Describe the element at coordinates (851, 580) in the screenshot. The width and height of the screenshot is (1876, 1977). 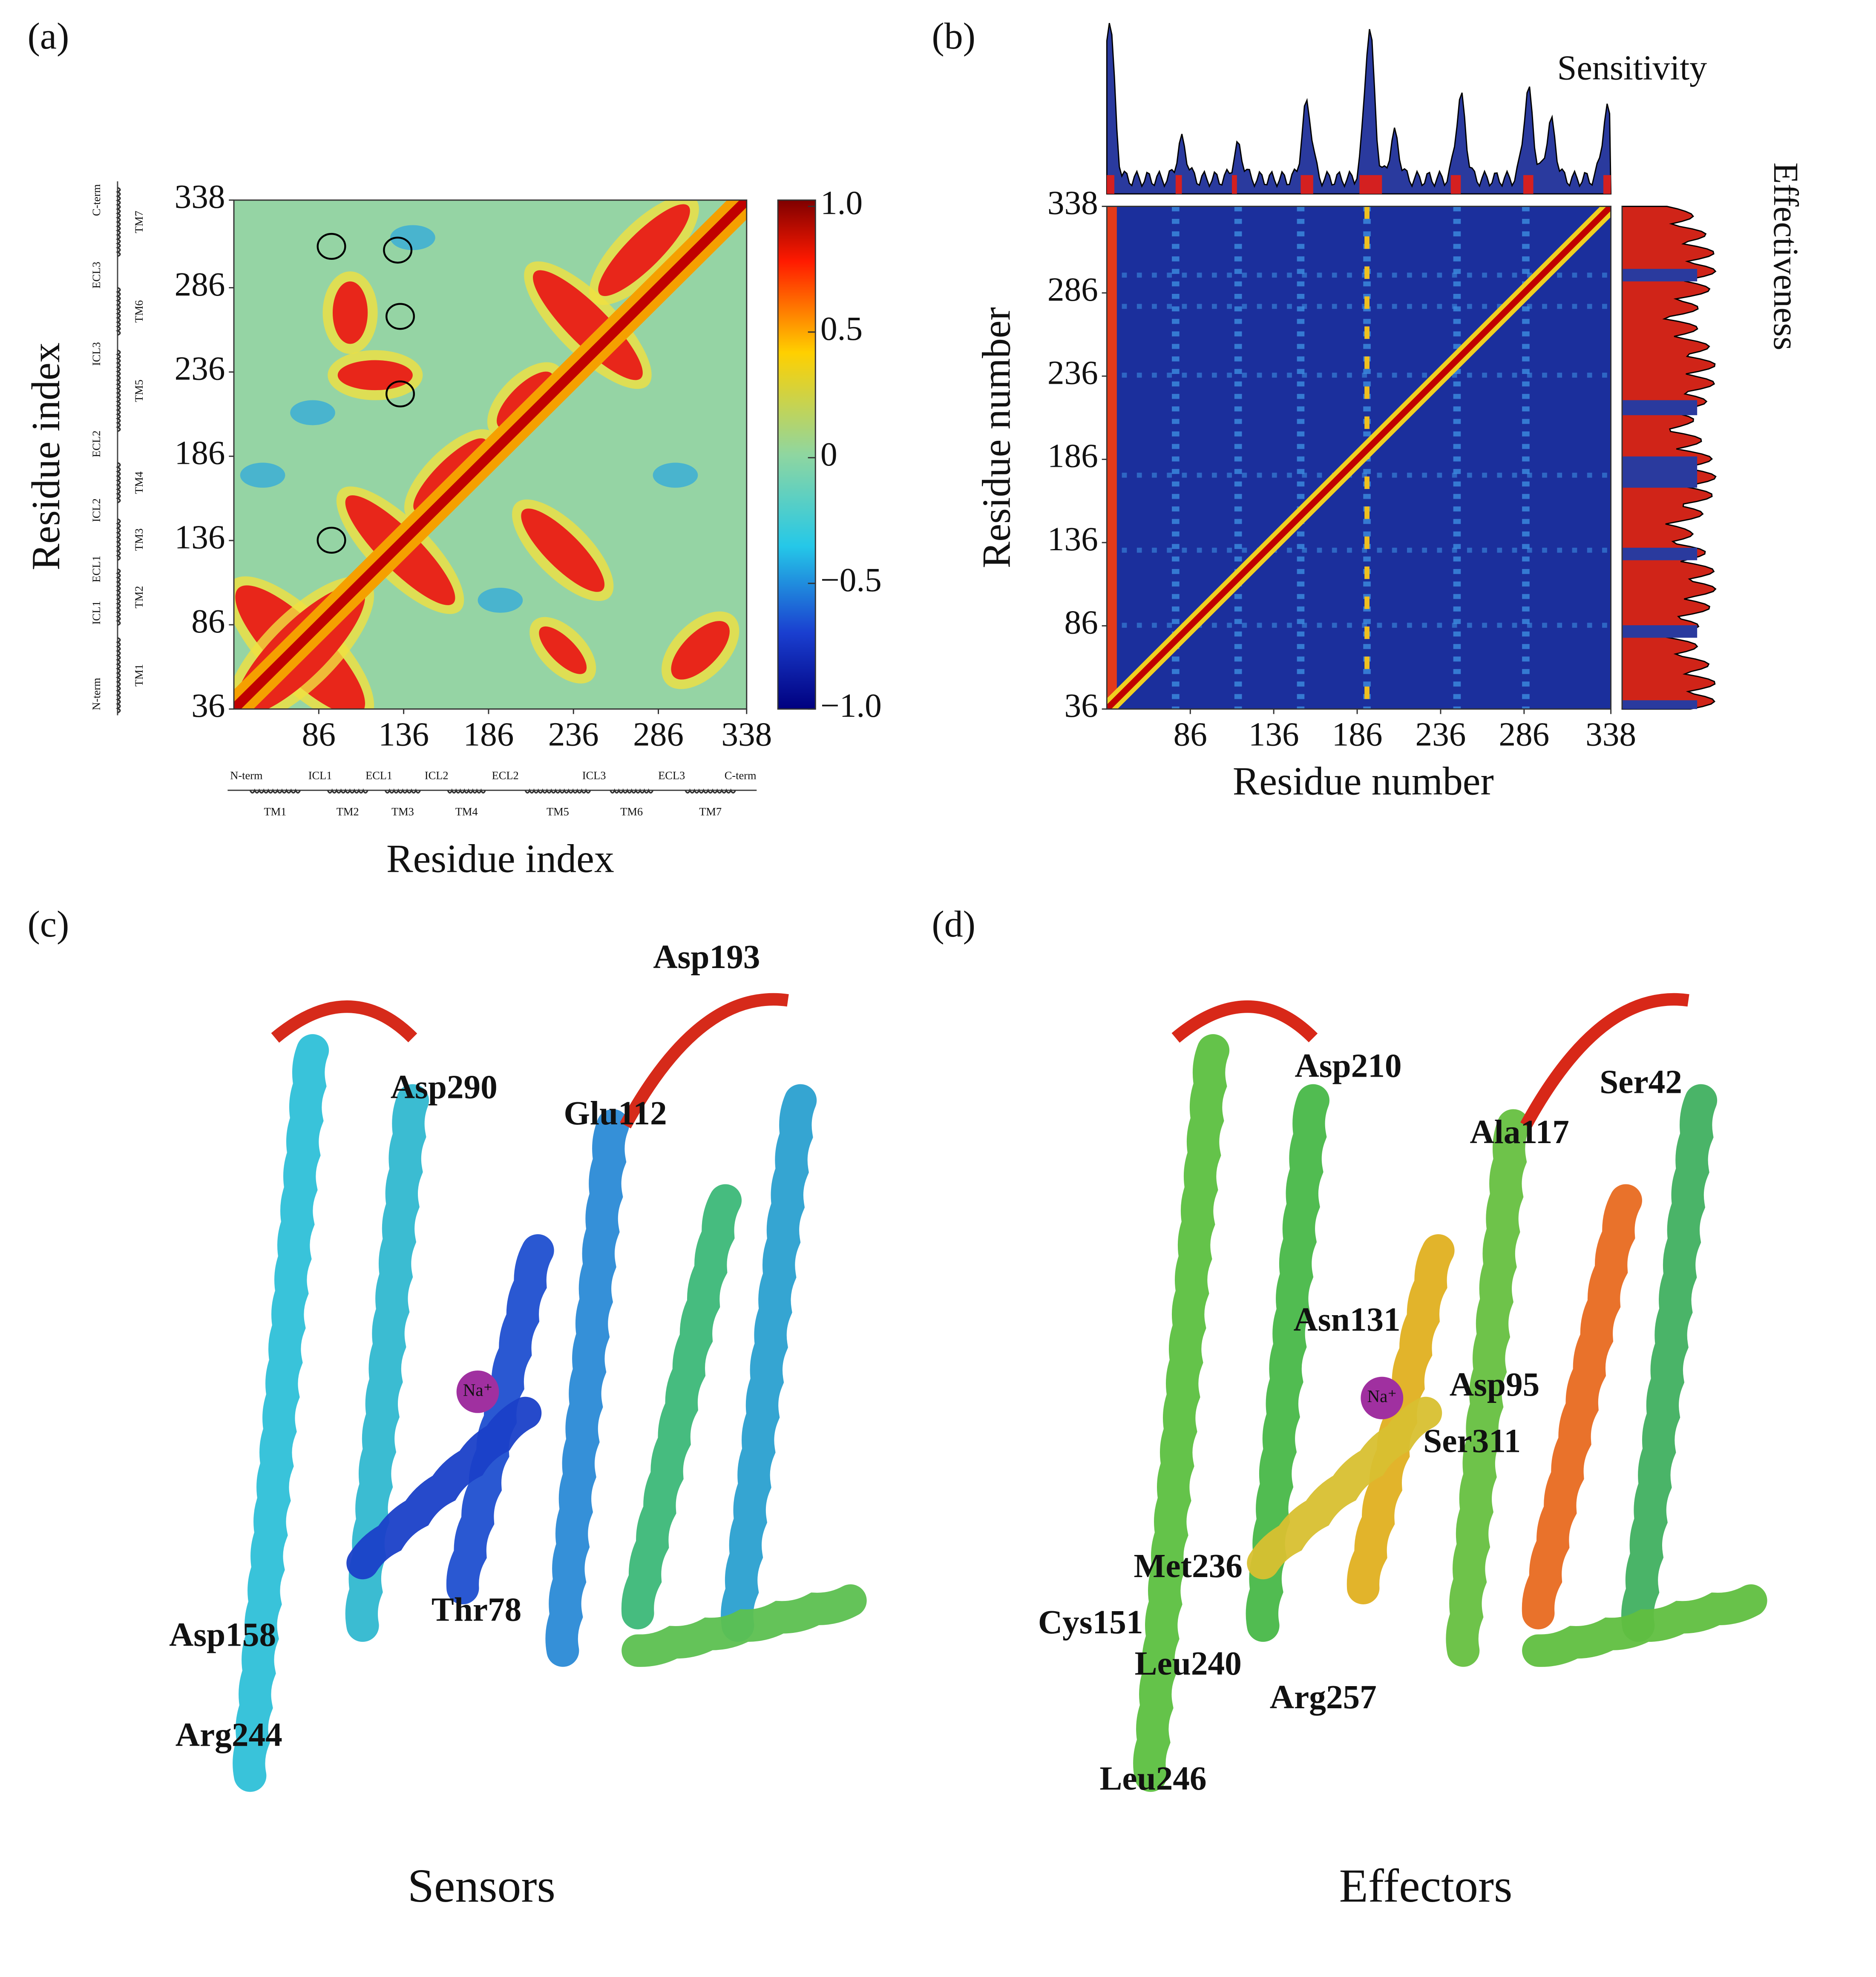
I see `colorbar-tick-label: −0.5` at that location.